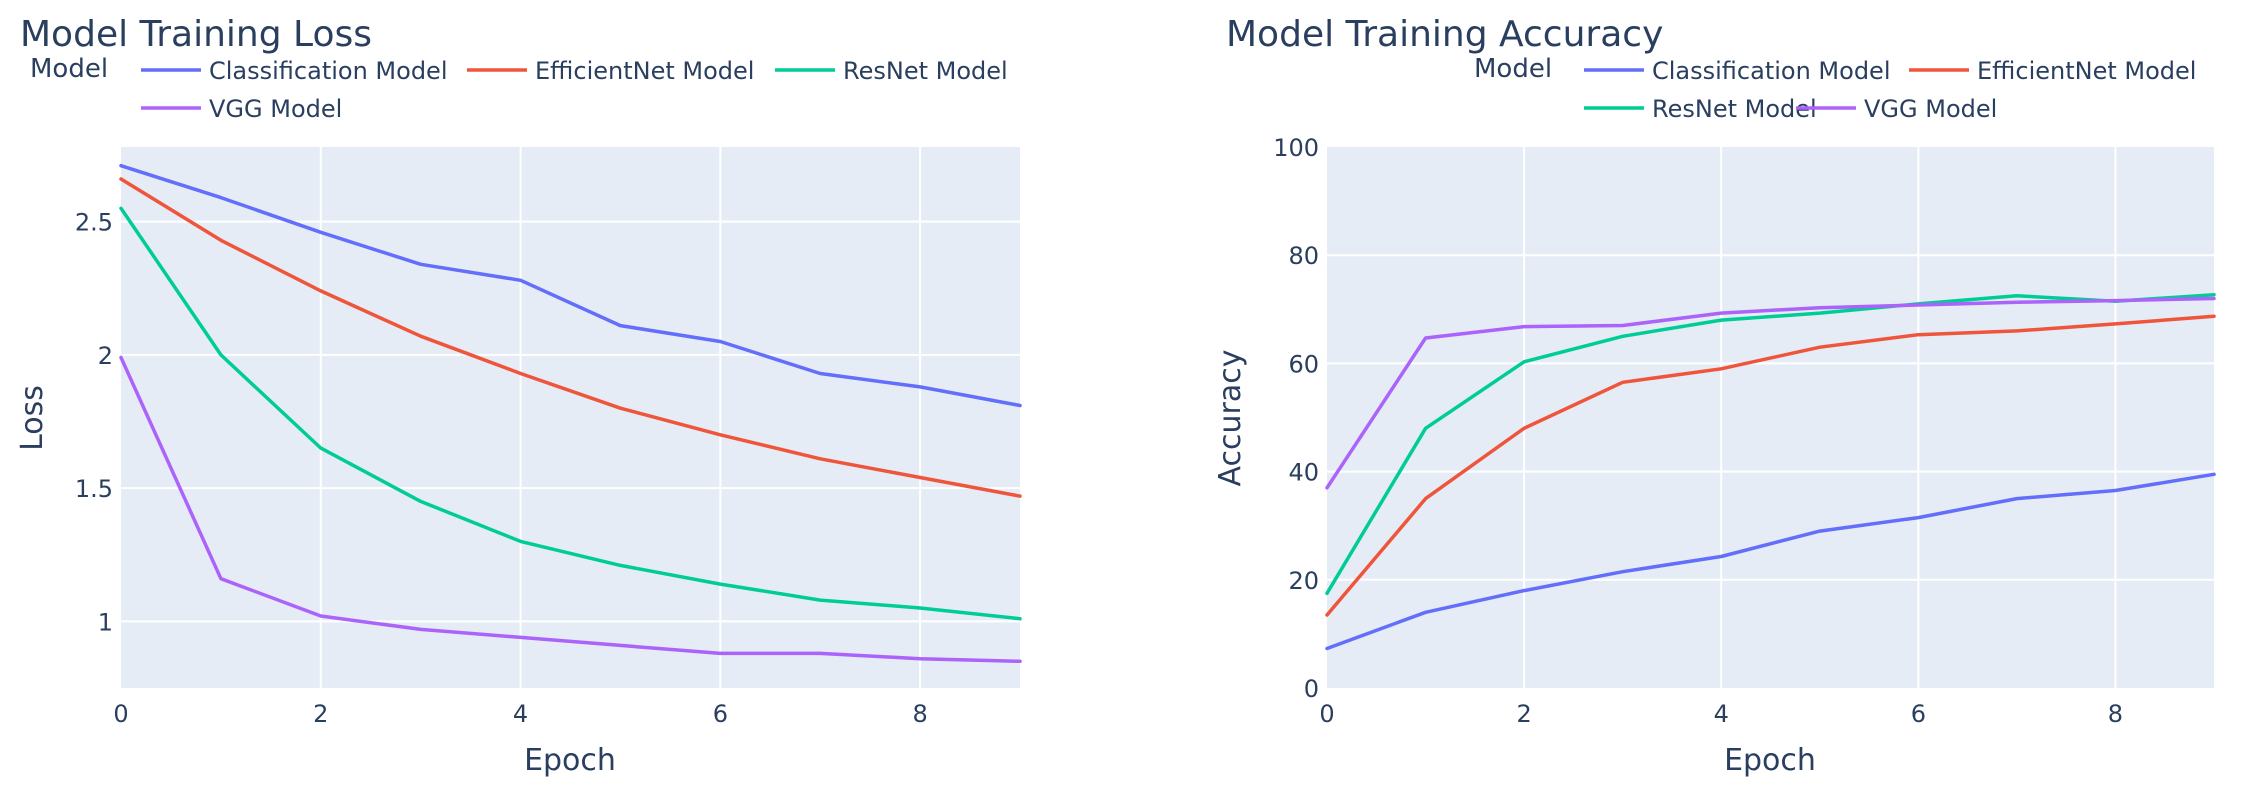 This screenshot has height=800, width=2244. I want to click on accuracy-y-tick-label: 60, so click(1303, 364).